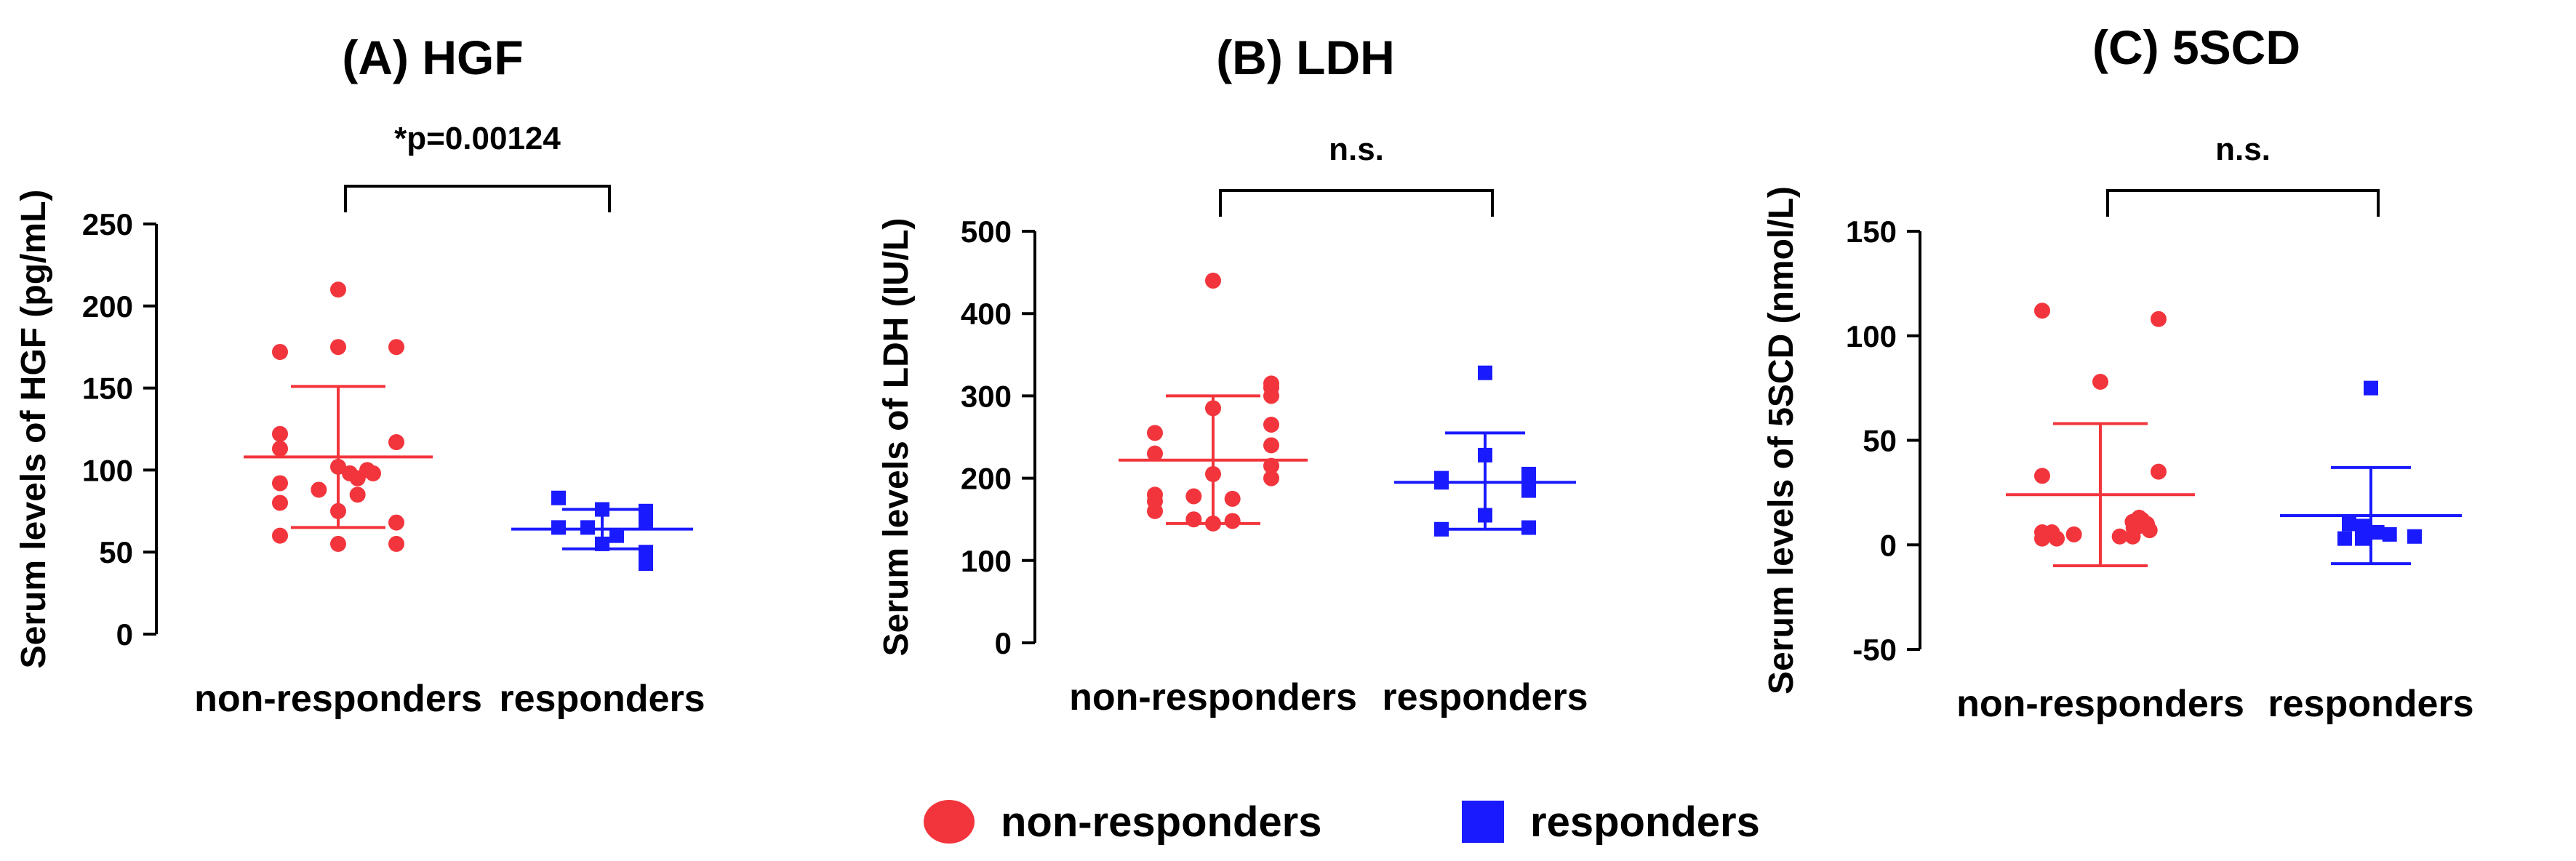  Describe the element at coordinates (1396, 822) in the screenshot. I see `legend: non-responders responders` at that location.